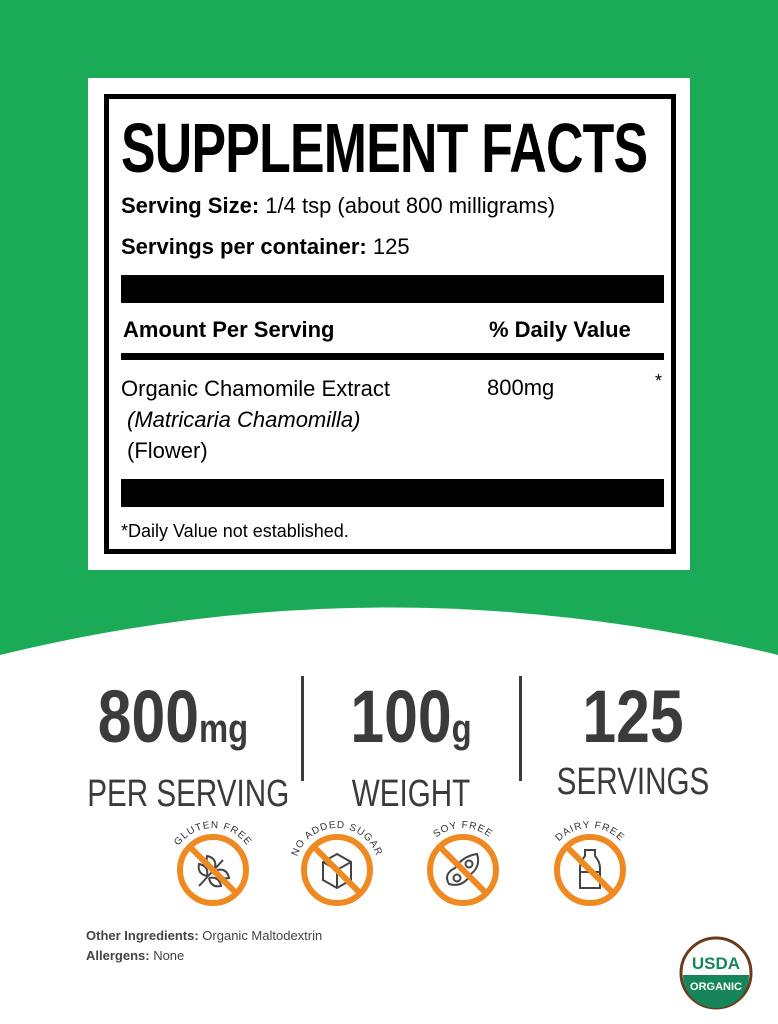 This screenshot has height=1024, width=778. Describe the element at coordinates (213, 834) in the screenshot. I see `badge-label: GLUTEN FREE` at that location.